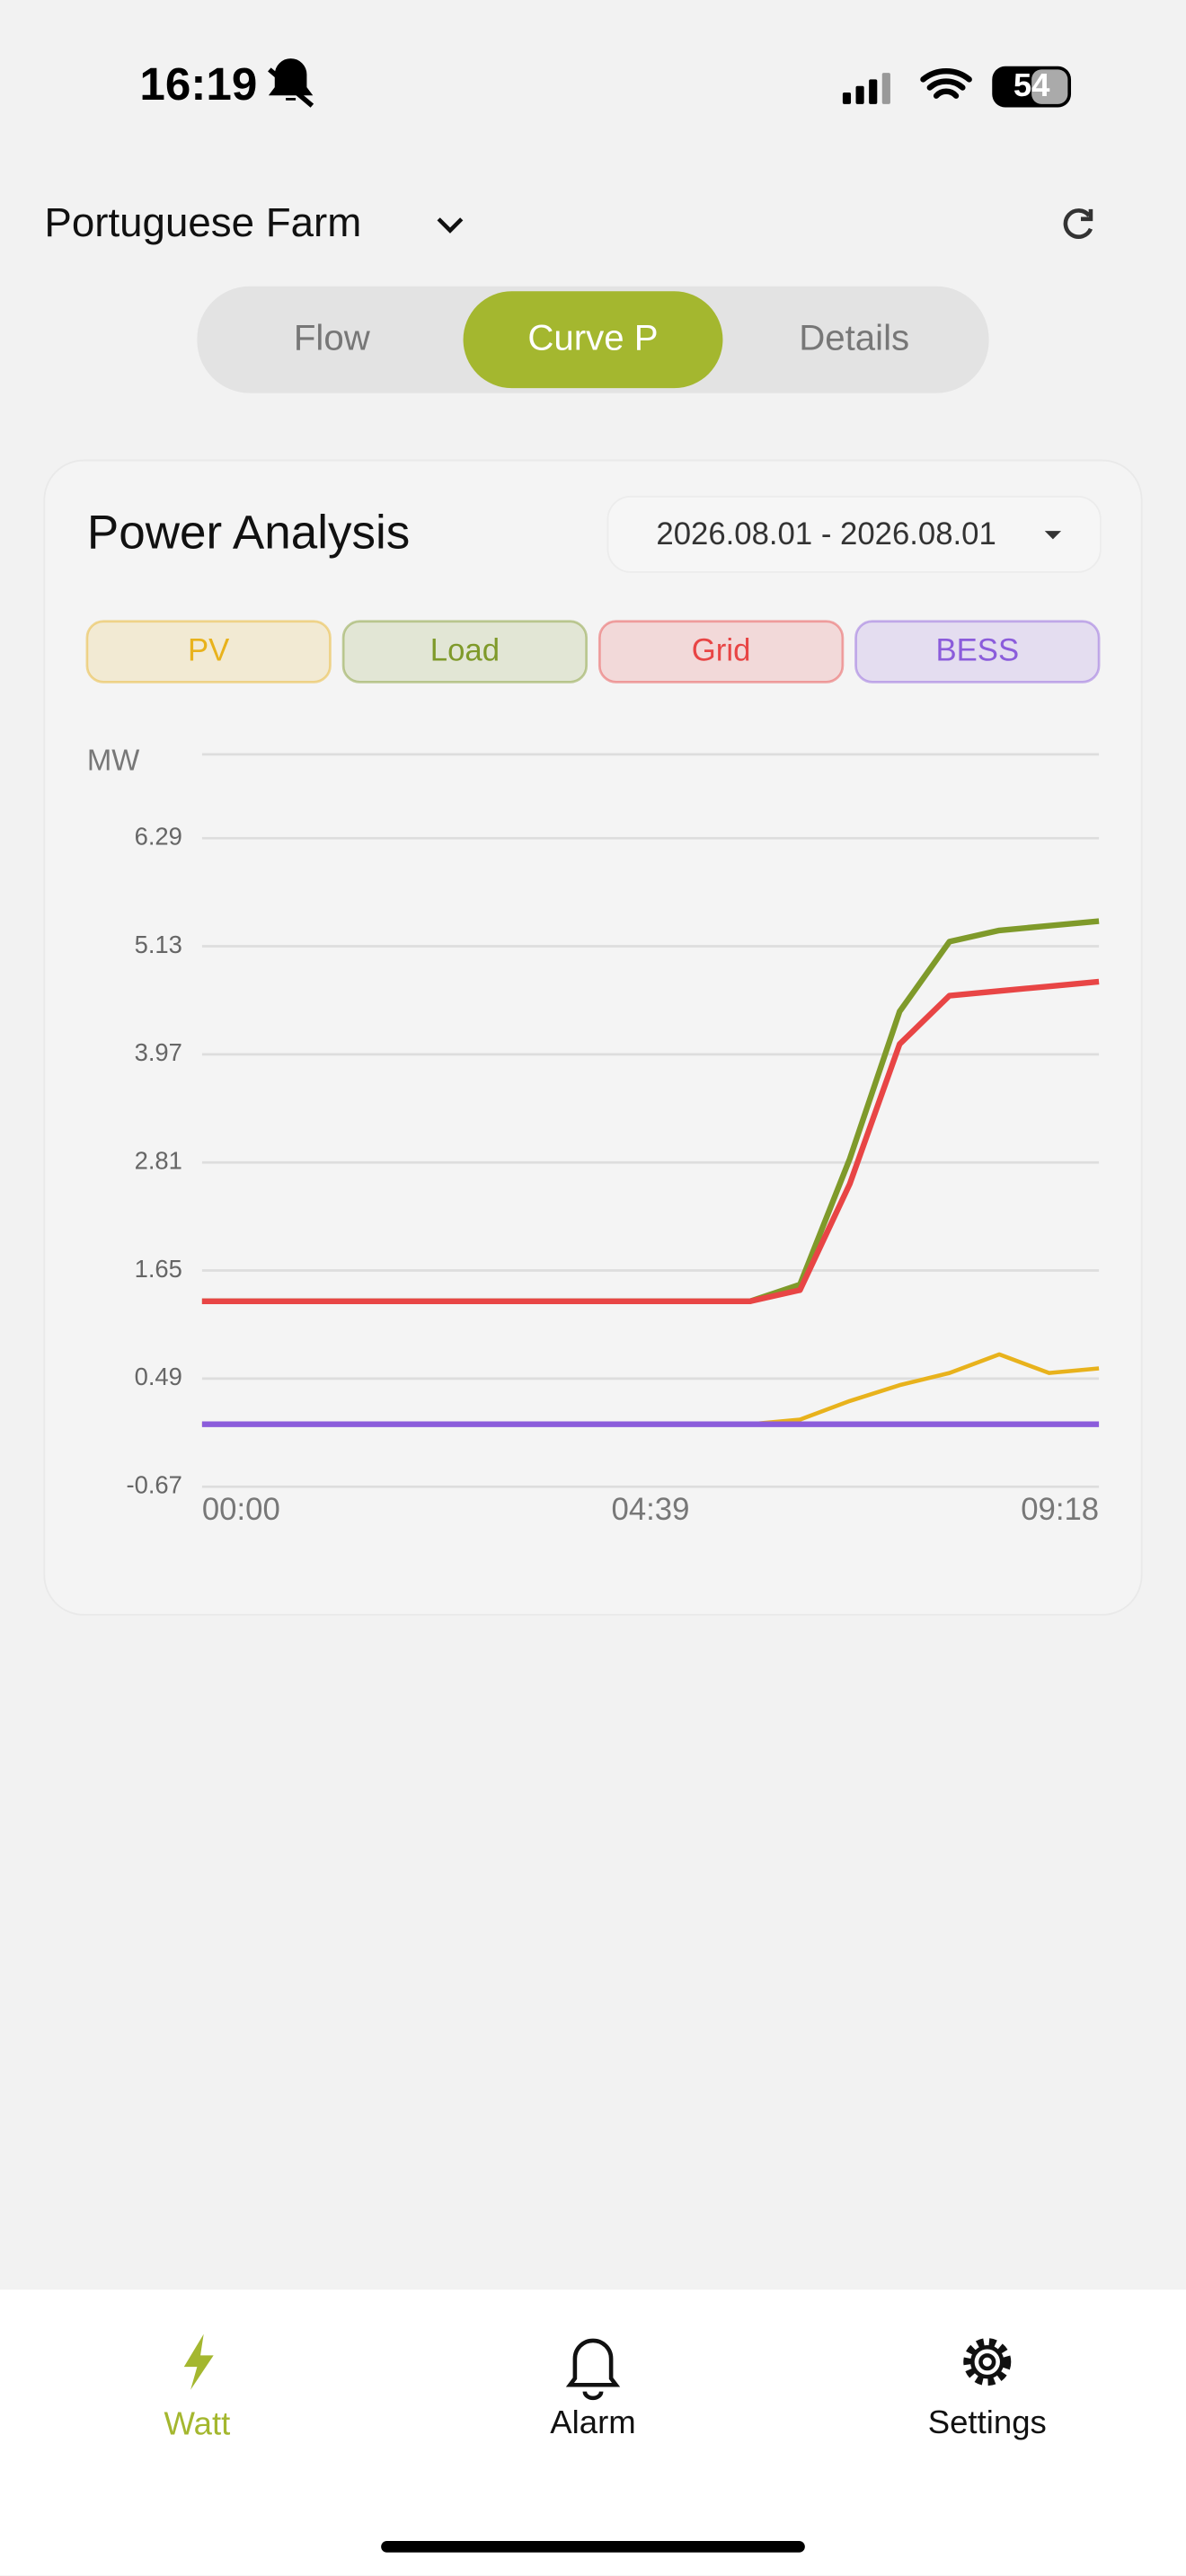 This screenshot has width=1186, height=2576. I want to click on legend-label: BESS, so click(977, 651).